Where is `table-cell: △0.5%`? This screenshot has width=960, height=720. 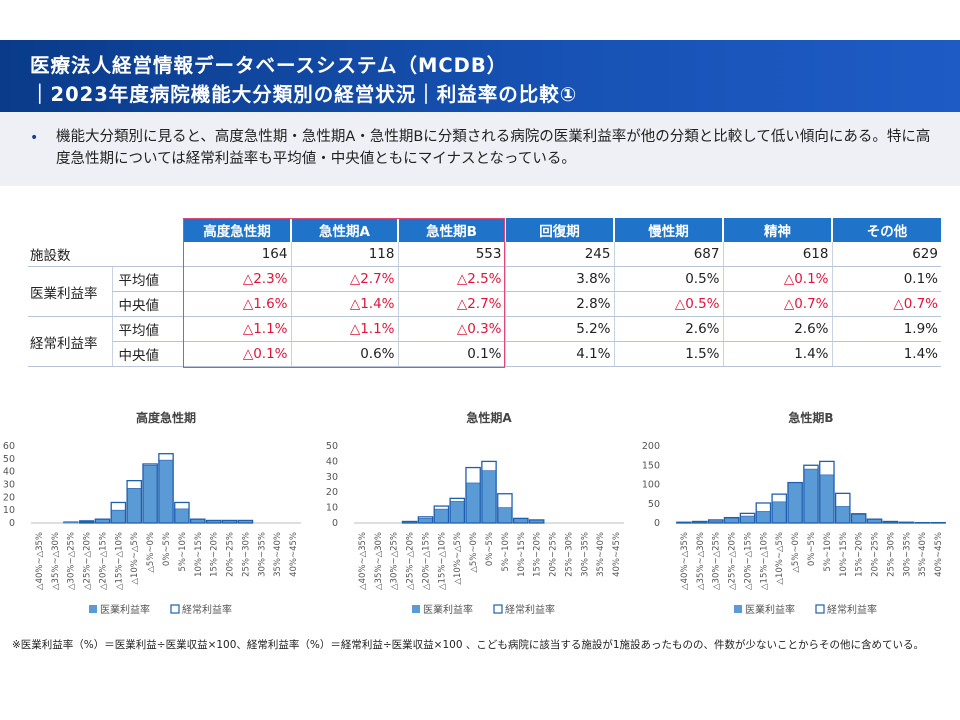 table-cell: △0.5% is located at coordinates (668, 304).